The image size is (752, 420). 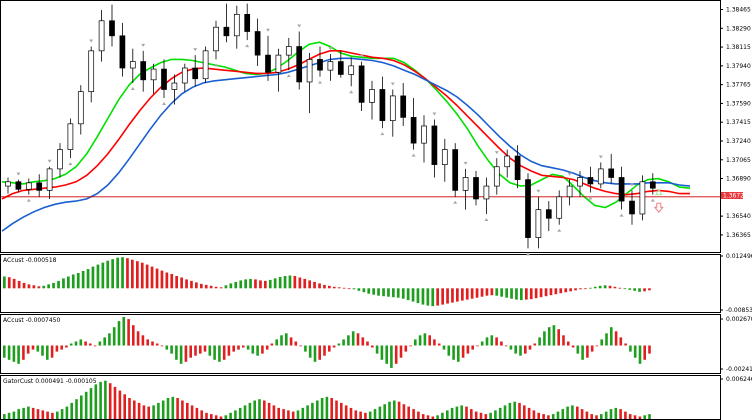 What do you see at coordinates (738, 235) in the screenshot?
I see `price-tick-label: 1.36365` at bounding box center [738, 235].